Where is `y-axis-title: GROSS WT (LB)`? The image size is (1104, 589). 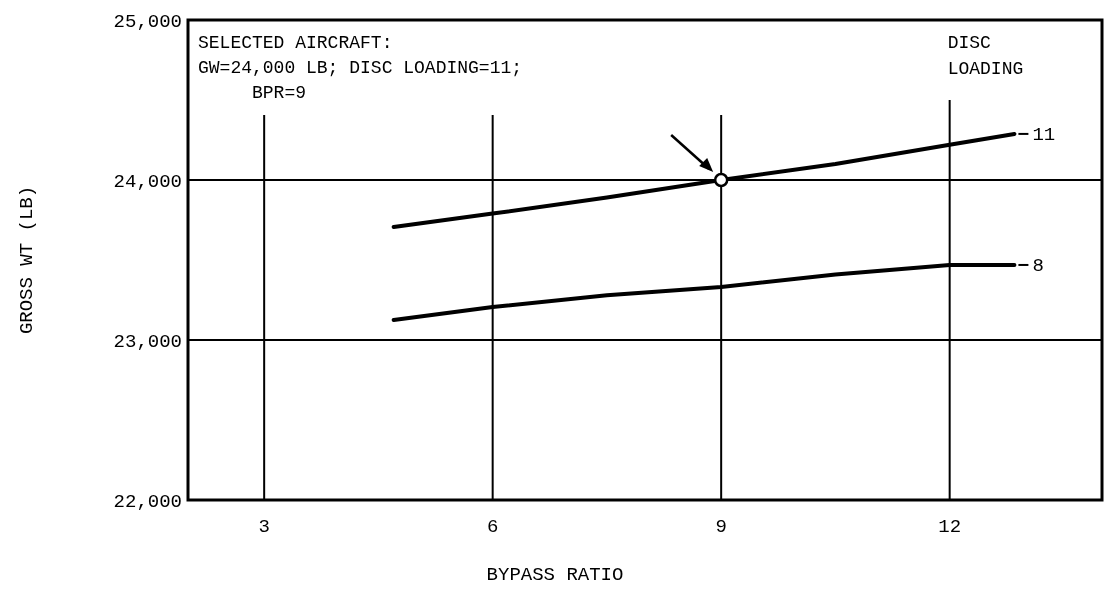
y-axis-title: GROSS WT (LB) is located at coordinates (27, 260).